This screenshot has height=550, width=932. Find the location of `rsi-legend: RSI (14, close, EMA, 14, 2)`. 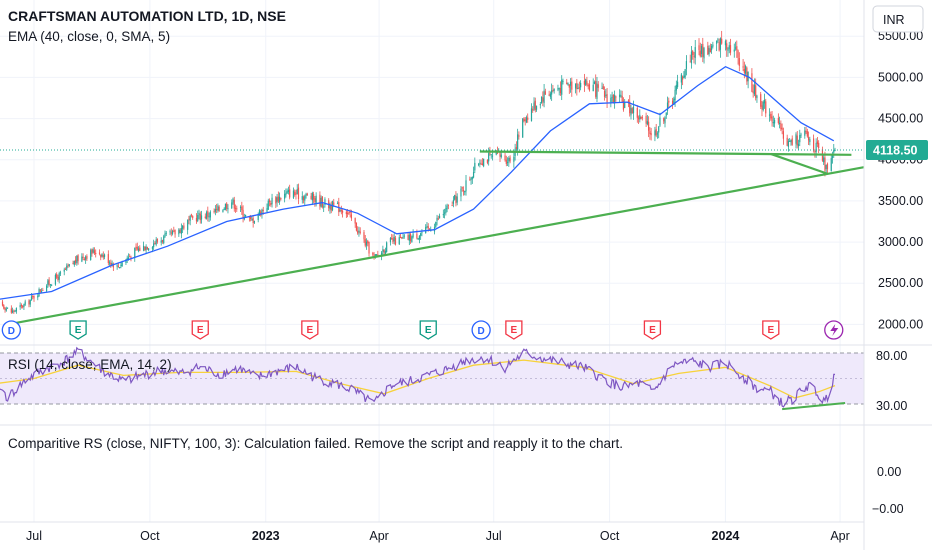

rsi-legend: RSI (14, close, EMA, 14, 2) is located at coordinates (90, 364).